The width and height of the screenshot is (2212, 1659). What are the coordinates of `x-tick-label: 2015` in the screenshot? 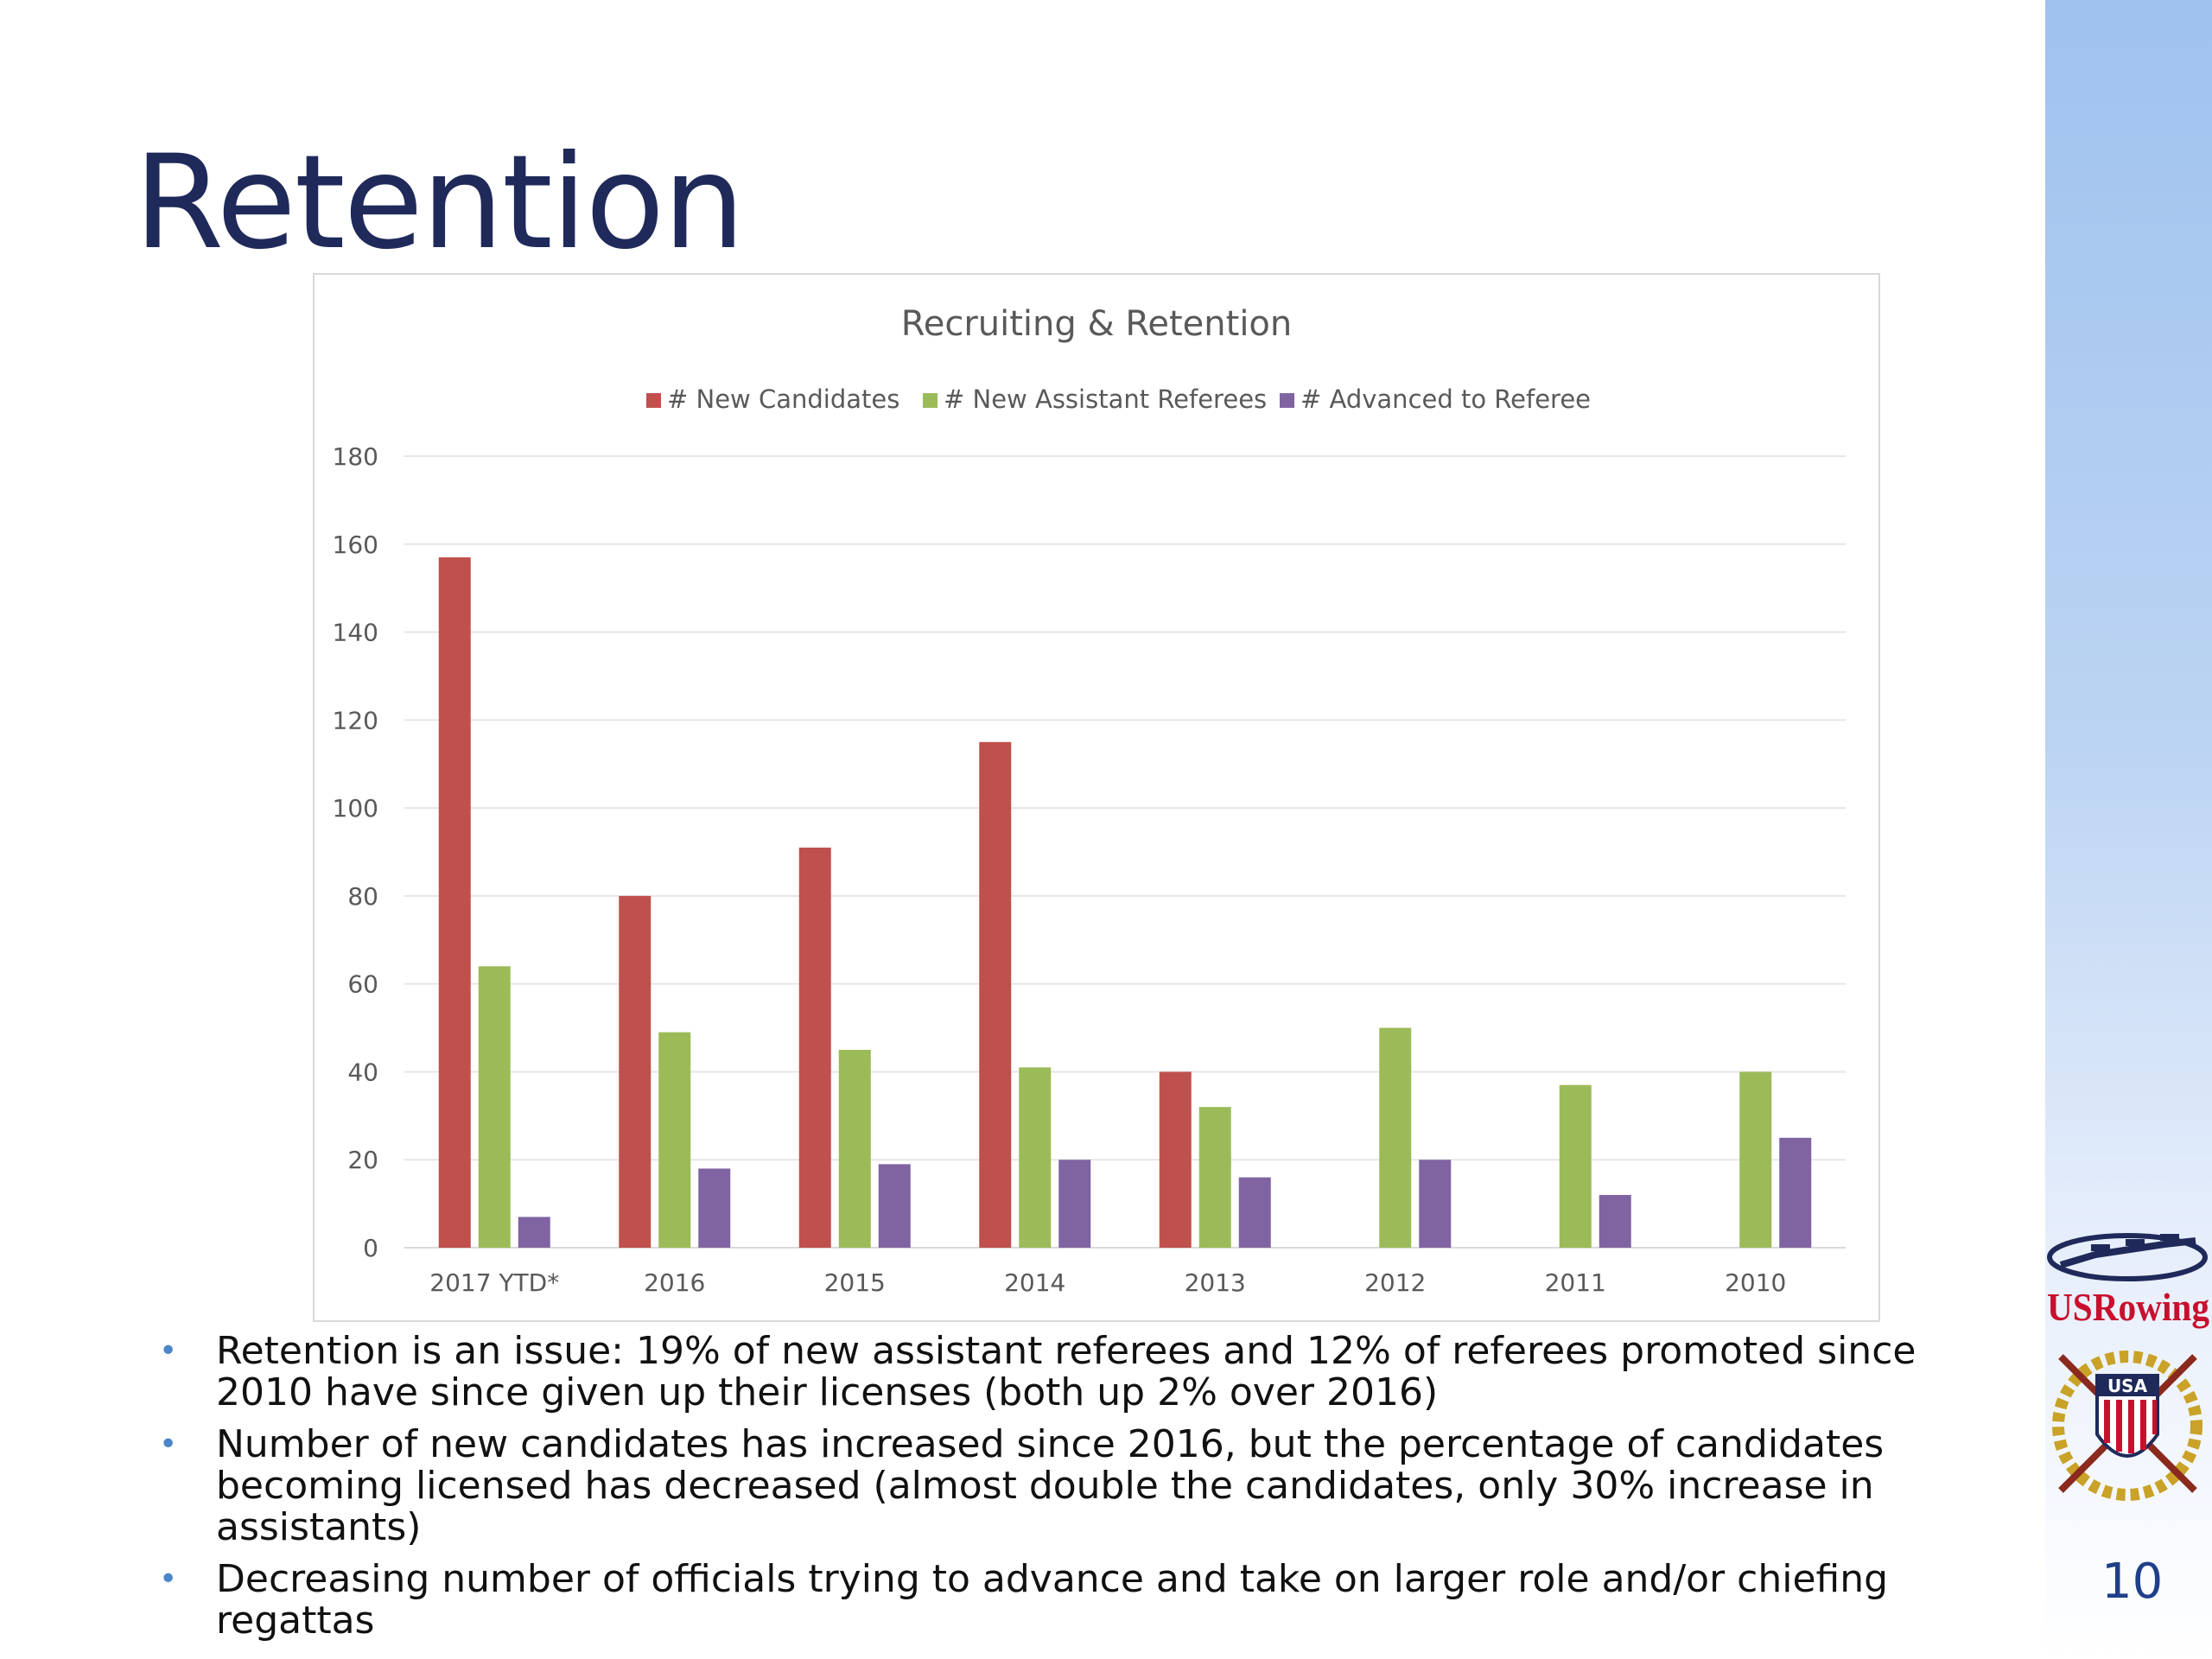 It's located at (855, 1282).